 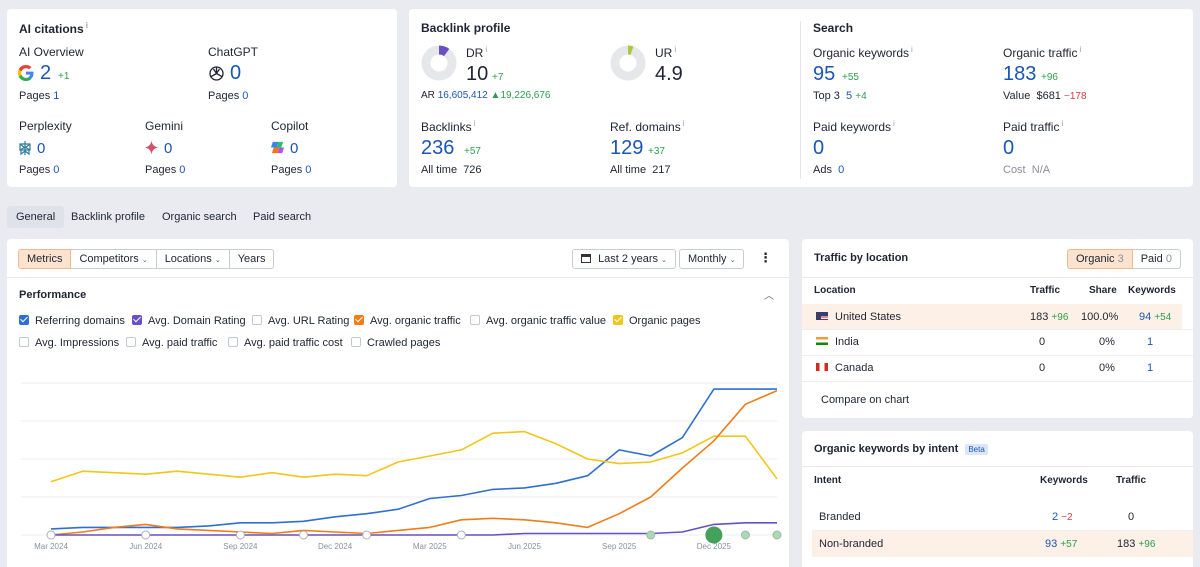 I want to click on ai-overview-value: 2, so click(x=46, y=73).